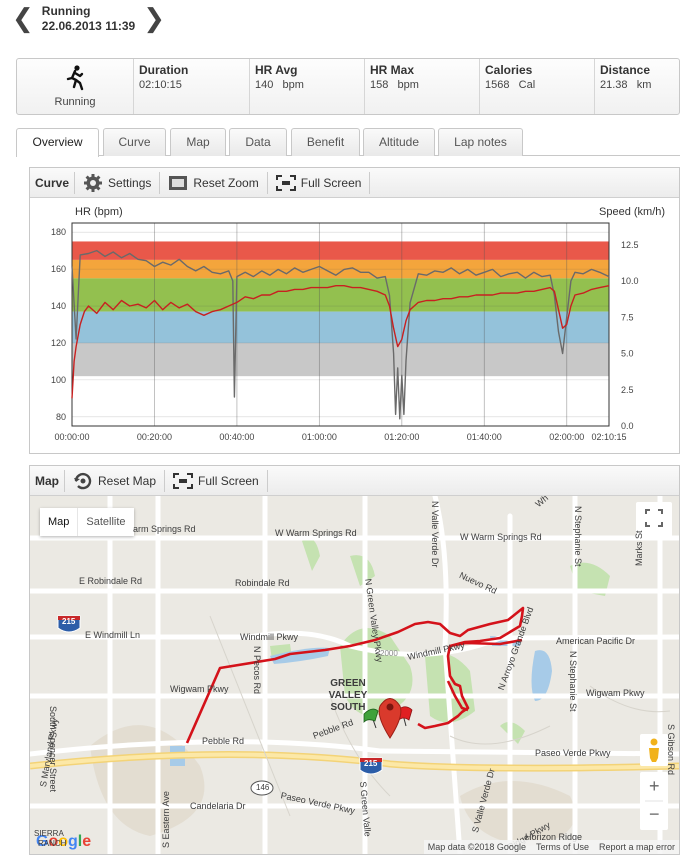  What do you see at coordinates (59, 522) in the screenshot?
I see `map-type-map-button: Map` at bounding box center [59, 522].